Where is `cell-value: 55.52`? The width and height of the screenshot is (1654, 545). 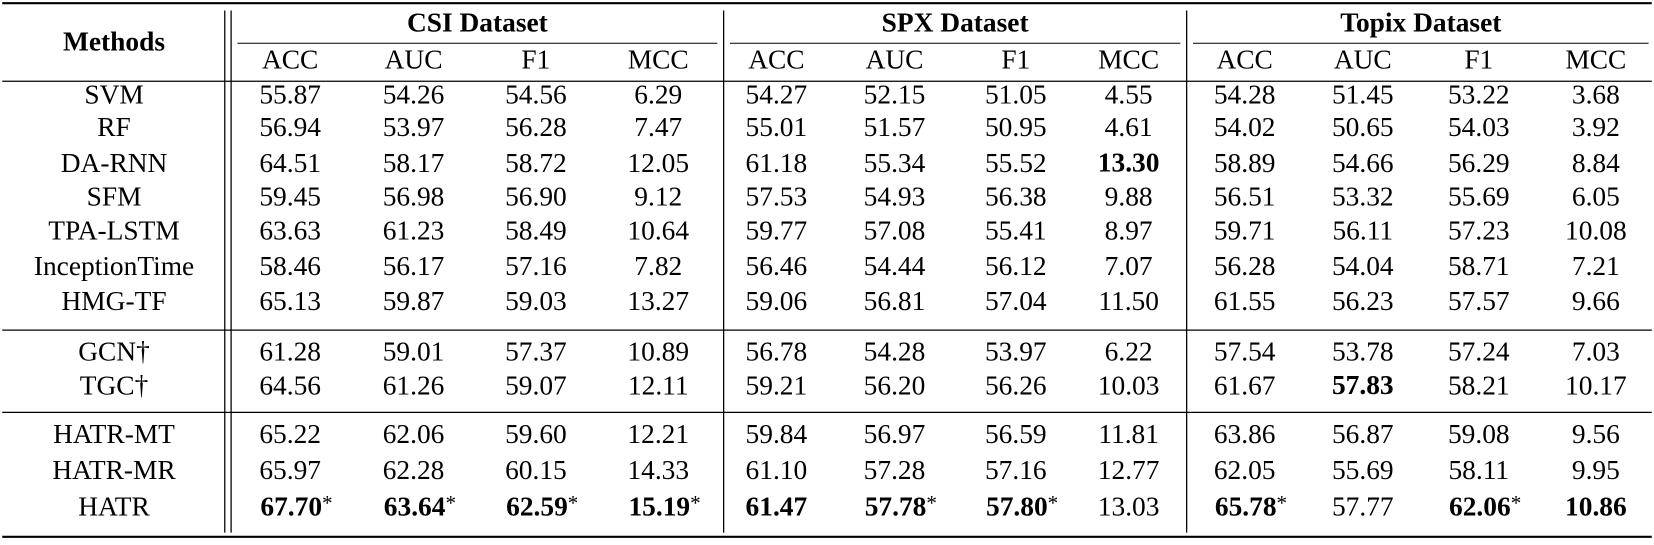 cell-value: 55.52 is located at coordinates (1016, 163).